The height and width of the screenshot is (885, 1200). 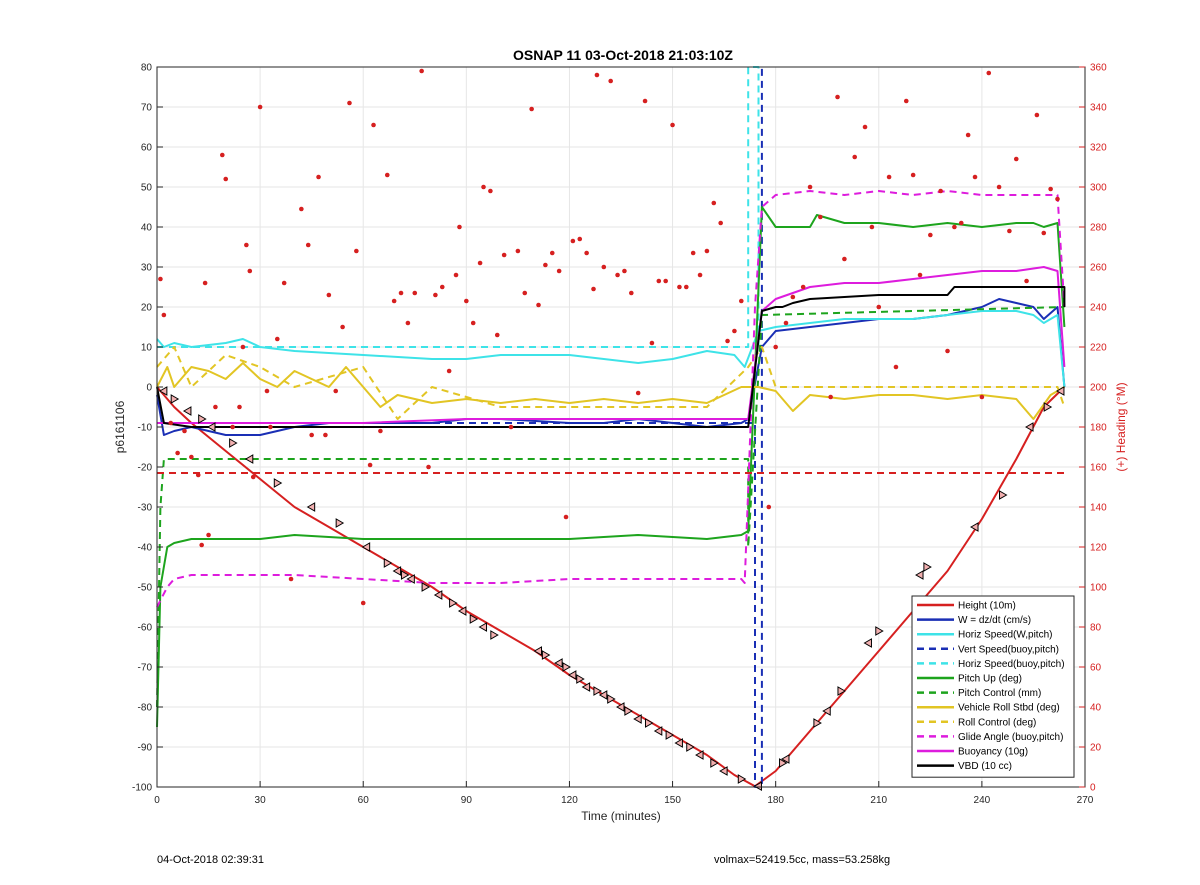 I want to click on y-tick-label: -100, so click(x=142, y=788).